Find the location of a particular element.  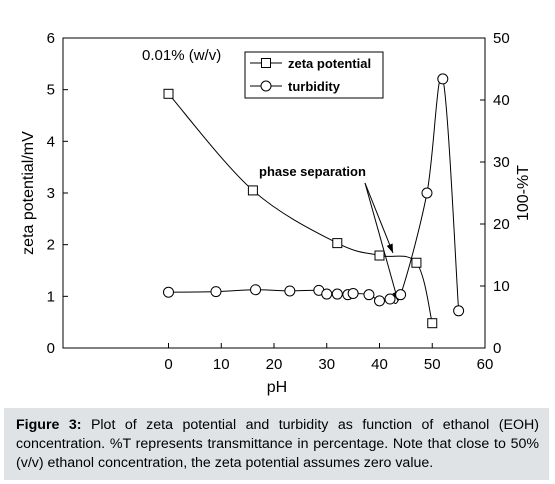

right-y-tick-label: 10 is located at coordinates (501, 286).